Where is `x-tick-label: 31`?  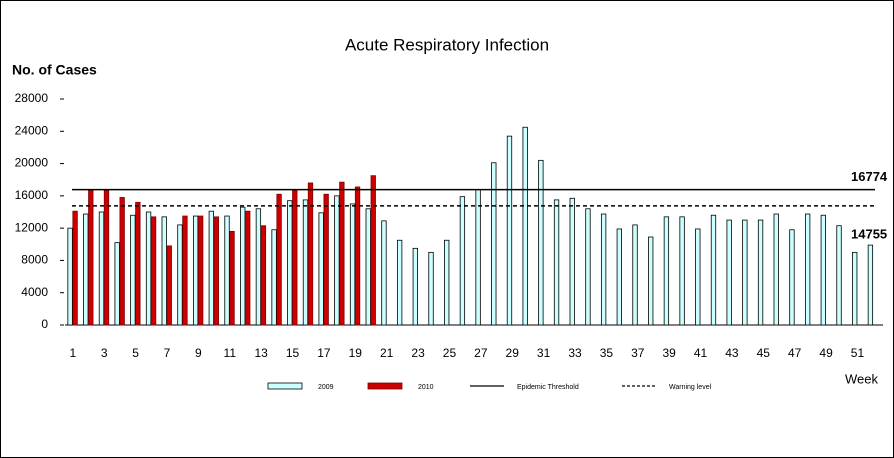 x-tick-label: 31 is located at coordinates (544, 353).